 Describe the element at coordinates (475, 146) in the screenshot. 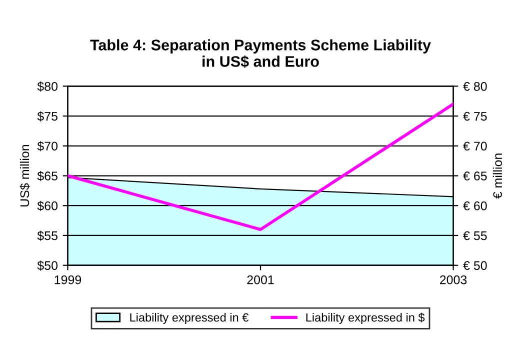

I see `y2-tick-label: € 70` at that location.